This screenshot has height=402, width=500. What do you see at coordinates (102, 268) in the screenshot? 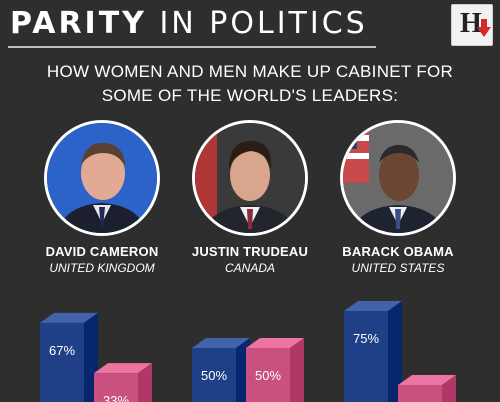
I see `leader-country: UNITED KINGDOM` at bounding box center [102, 268].